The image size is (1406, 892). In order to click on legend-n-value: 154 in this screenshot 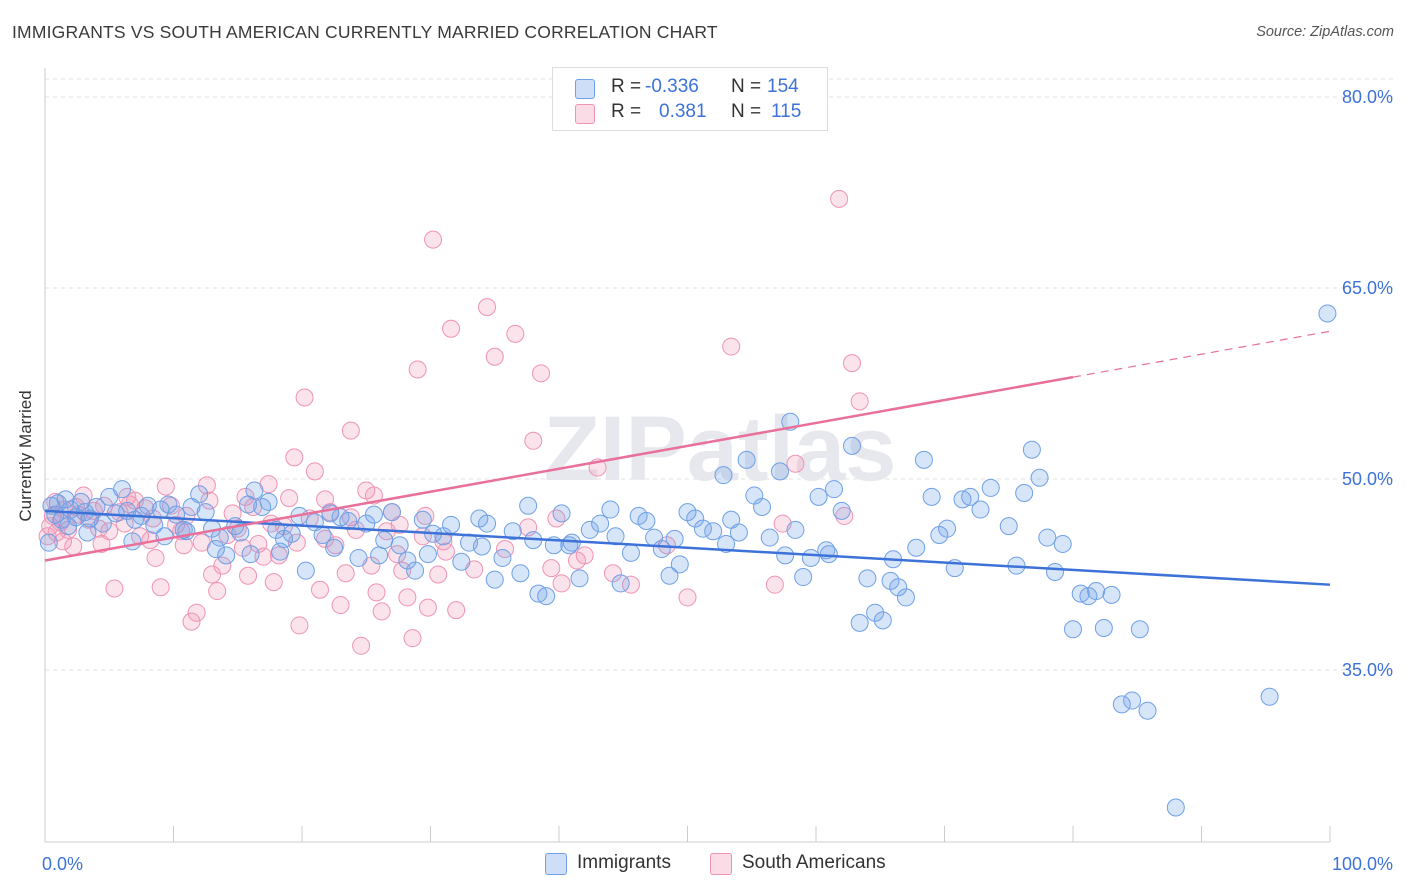, I will do `click(783, 86)`.